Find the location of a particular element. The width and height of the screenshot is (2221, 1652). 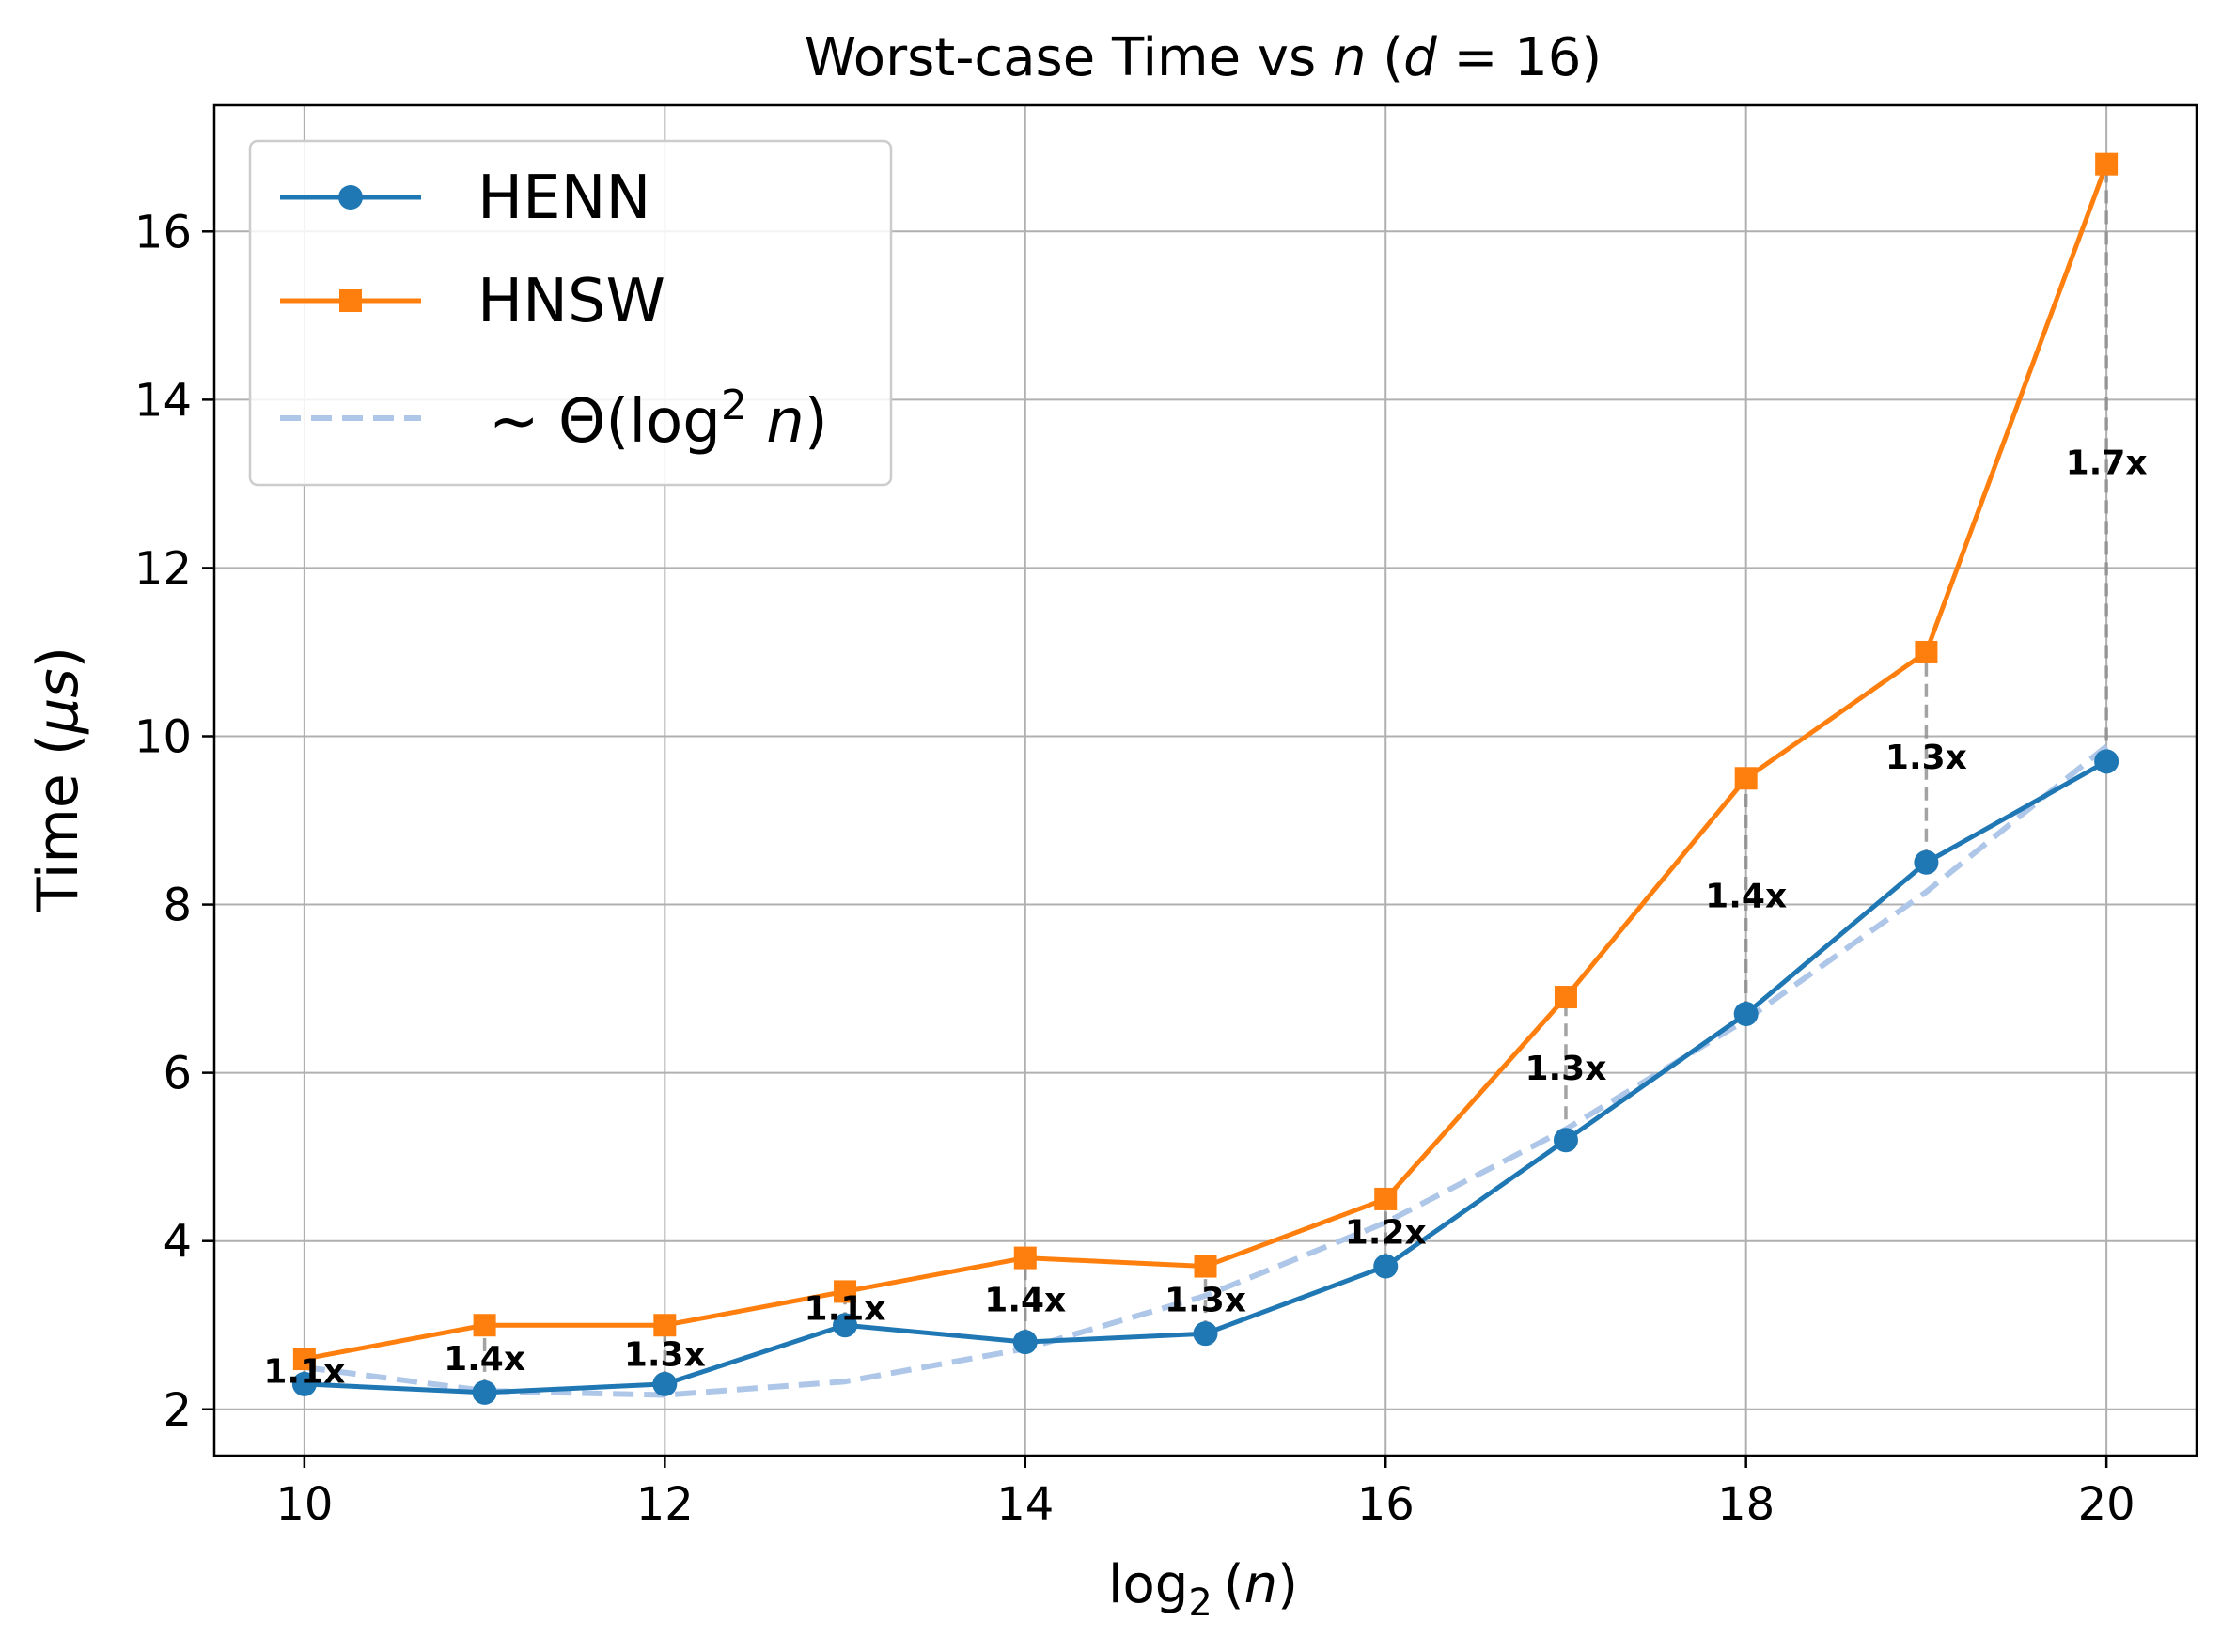

legend-entry-hnsw: HNSW is located at coordinates (472, 301).